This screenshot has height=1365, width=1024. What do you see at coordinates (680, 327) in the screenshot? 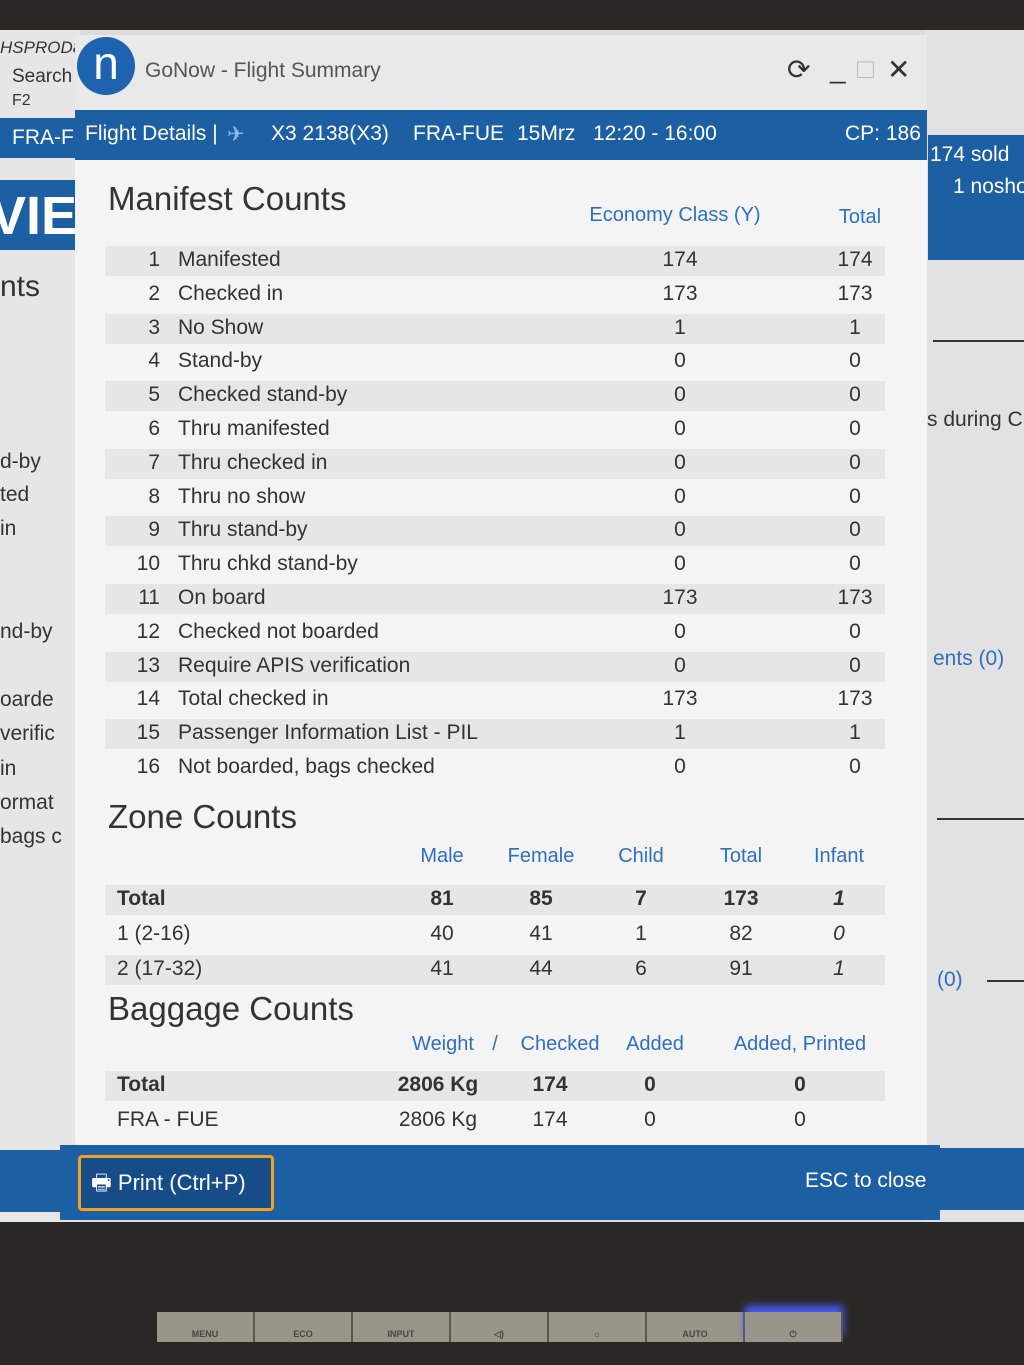
I see `economy-value: 1` at bounding box center [680, 327].